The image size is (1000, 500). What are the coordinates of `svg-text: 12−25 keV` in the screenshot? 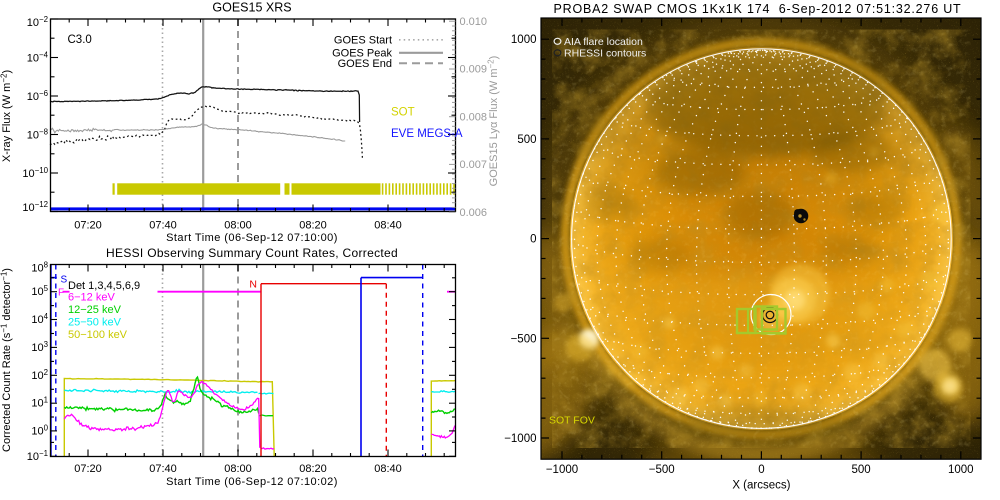 It's located at (95, 310).